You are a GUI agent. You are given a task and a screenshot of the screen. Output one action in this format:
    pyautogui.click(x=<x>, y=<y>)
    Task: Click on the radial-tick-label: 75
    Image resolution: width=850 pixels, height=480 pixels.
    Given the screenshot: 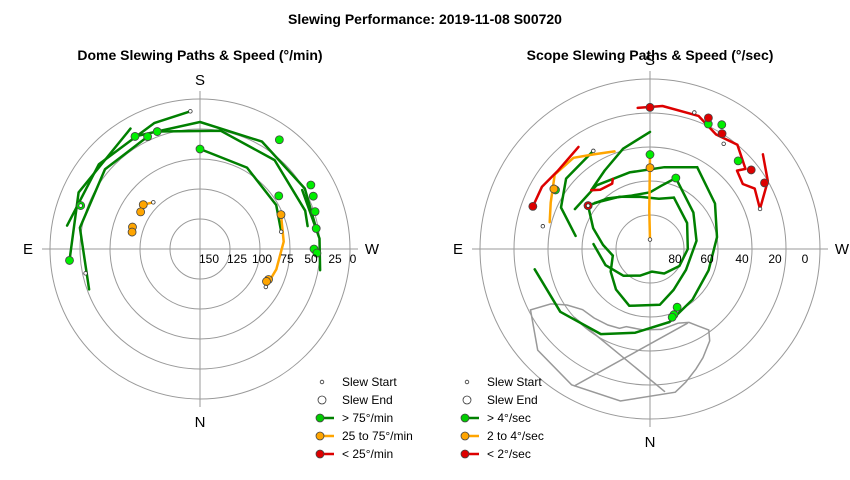 What is the action you would take?
    pyautogui.click(x=287, y=259)
    